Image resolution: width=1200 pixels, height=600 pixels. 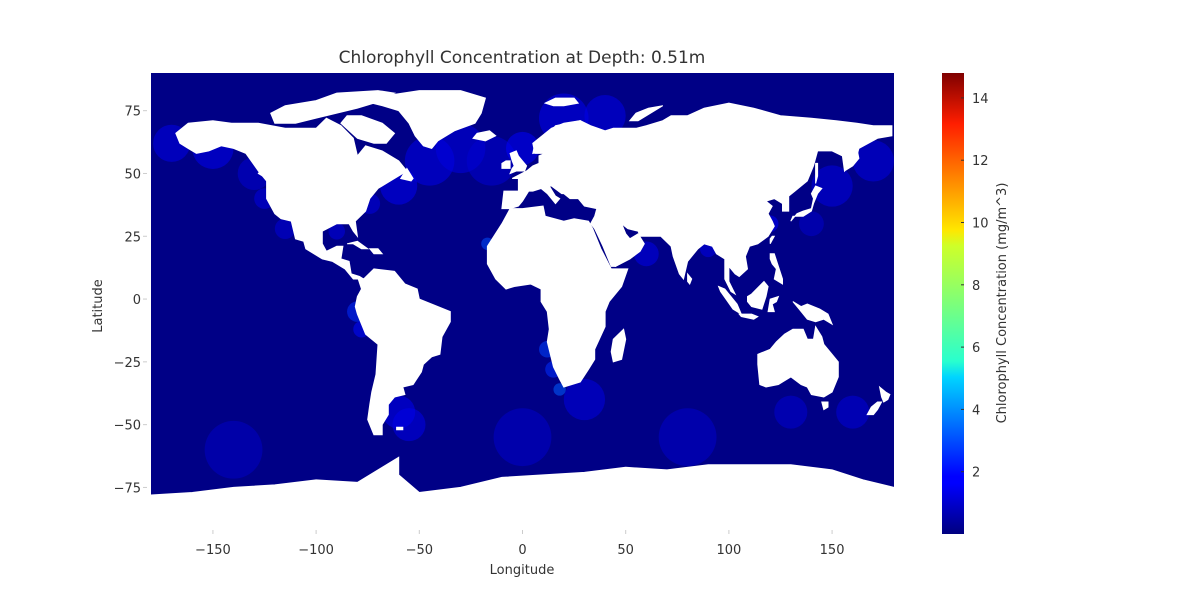 I want to click on land-sulawesi, so click(x=773, y=304).